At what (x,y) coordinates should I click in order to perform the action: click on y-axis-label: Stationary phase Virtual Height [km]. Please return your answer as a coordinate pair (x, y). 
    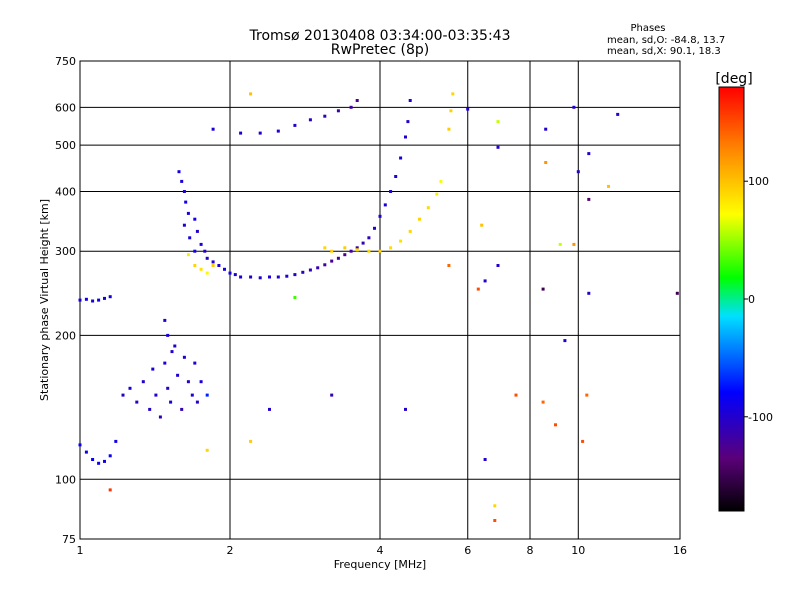
    Looking at the image, I should click on (44, 300).